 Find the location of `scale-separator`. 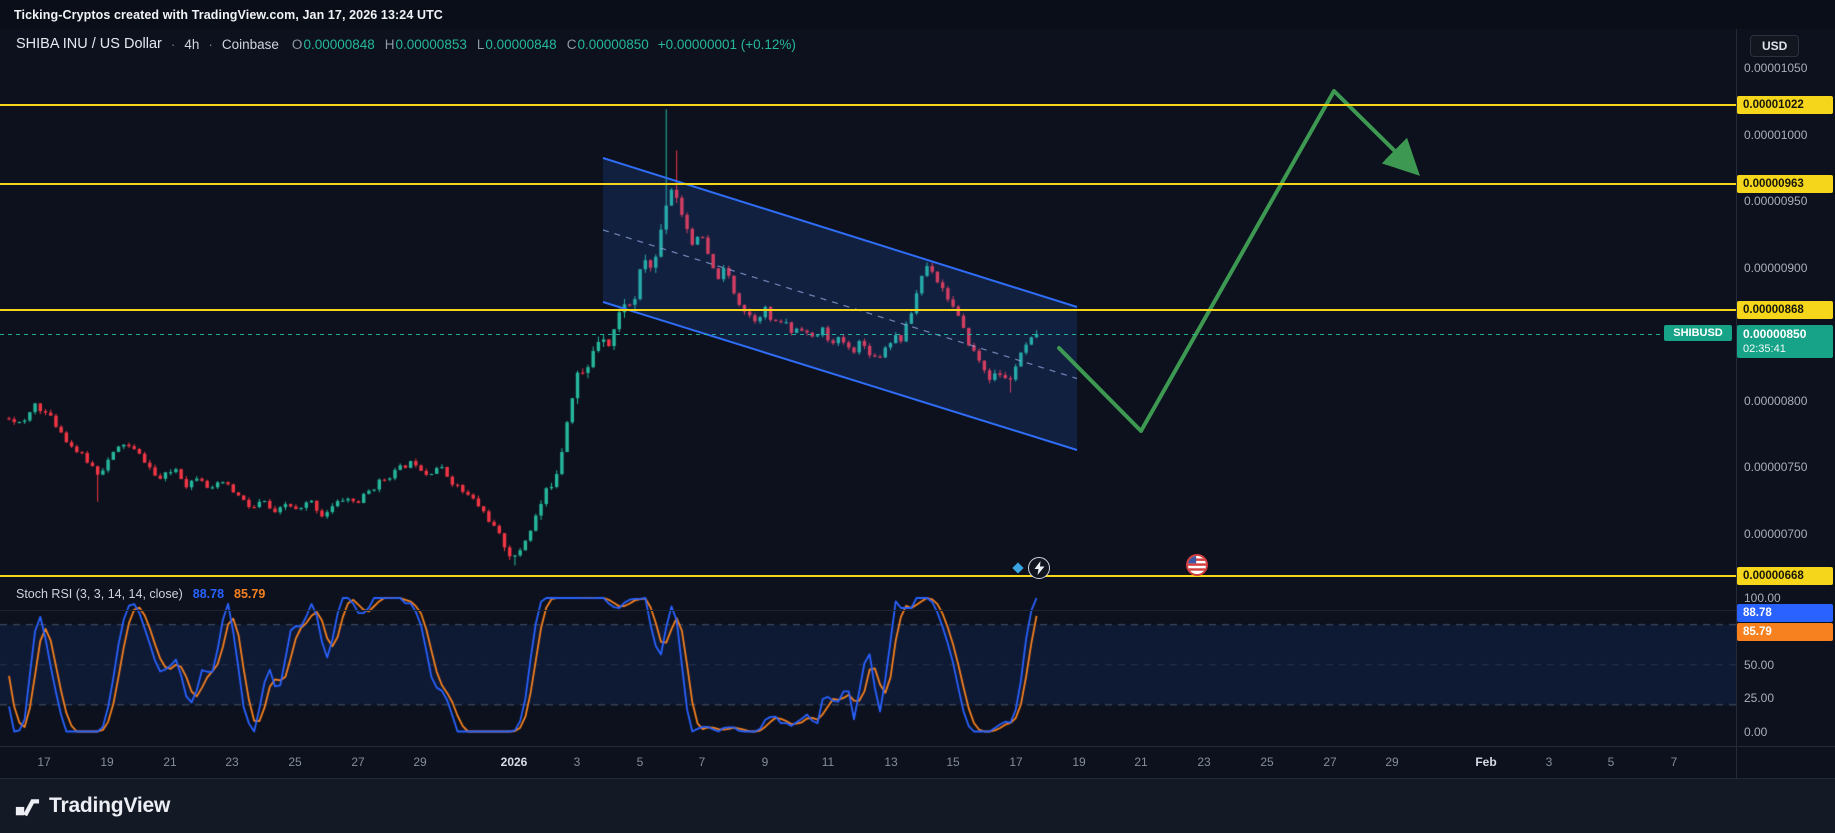

scale-separator is located at coordinates (1736, 403).